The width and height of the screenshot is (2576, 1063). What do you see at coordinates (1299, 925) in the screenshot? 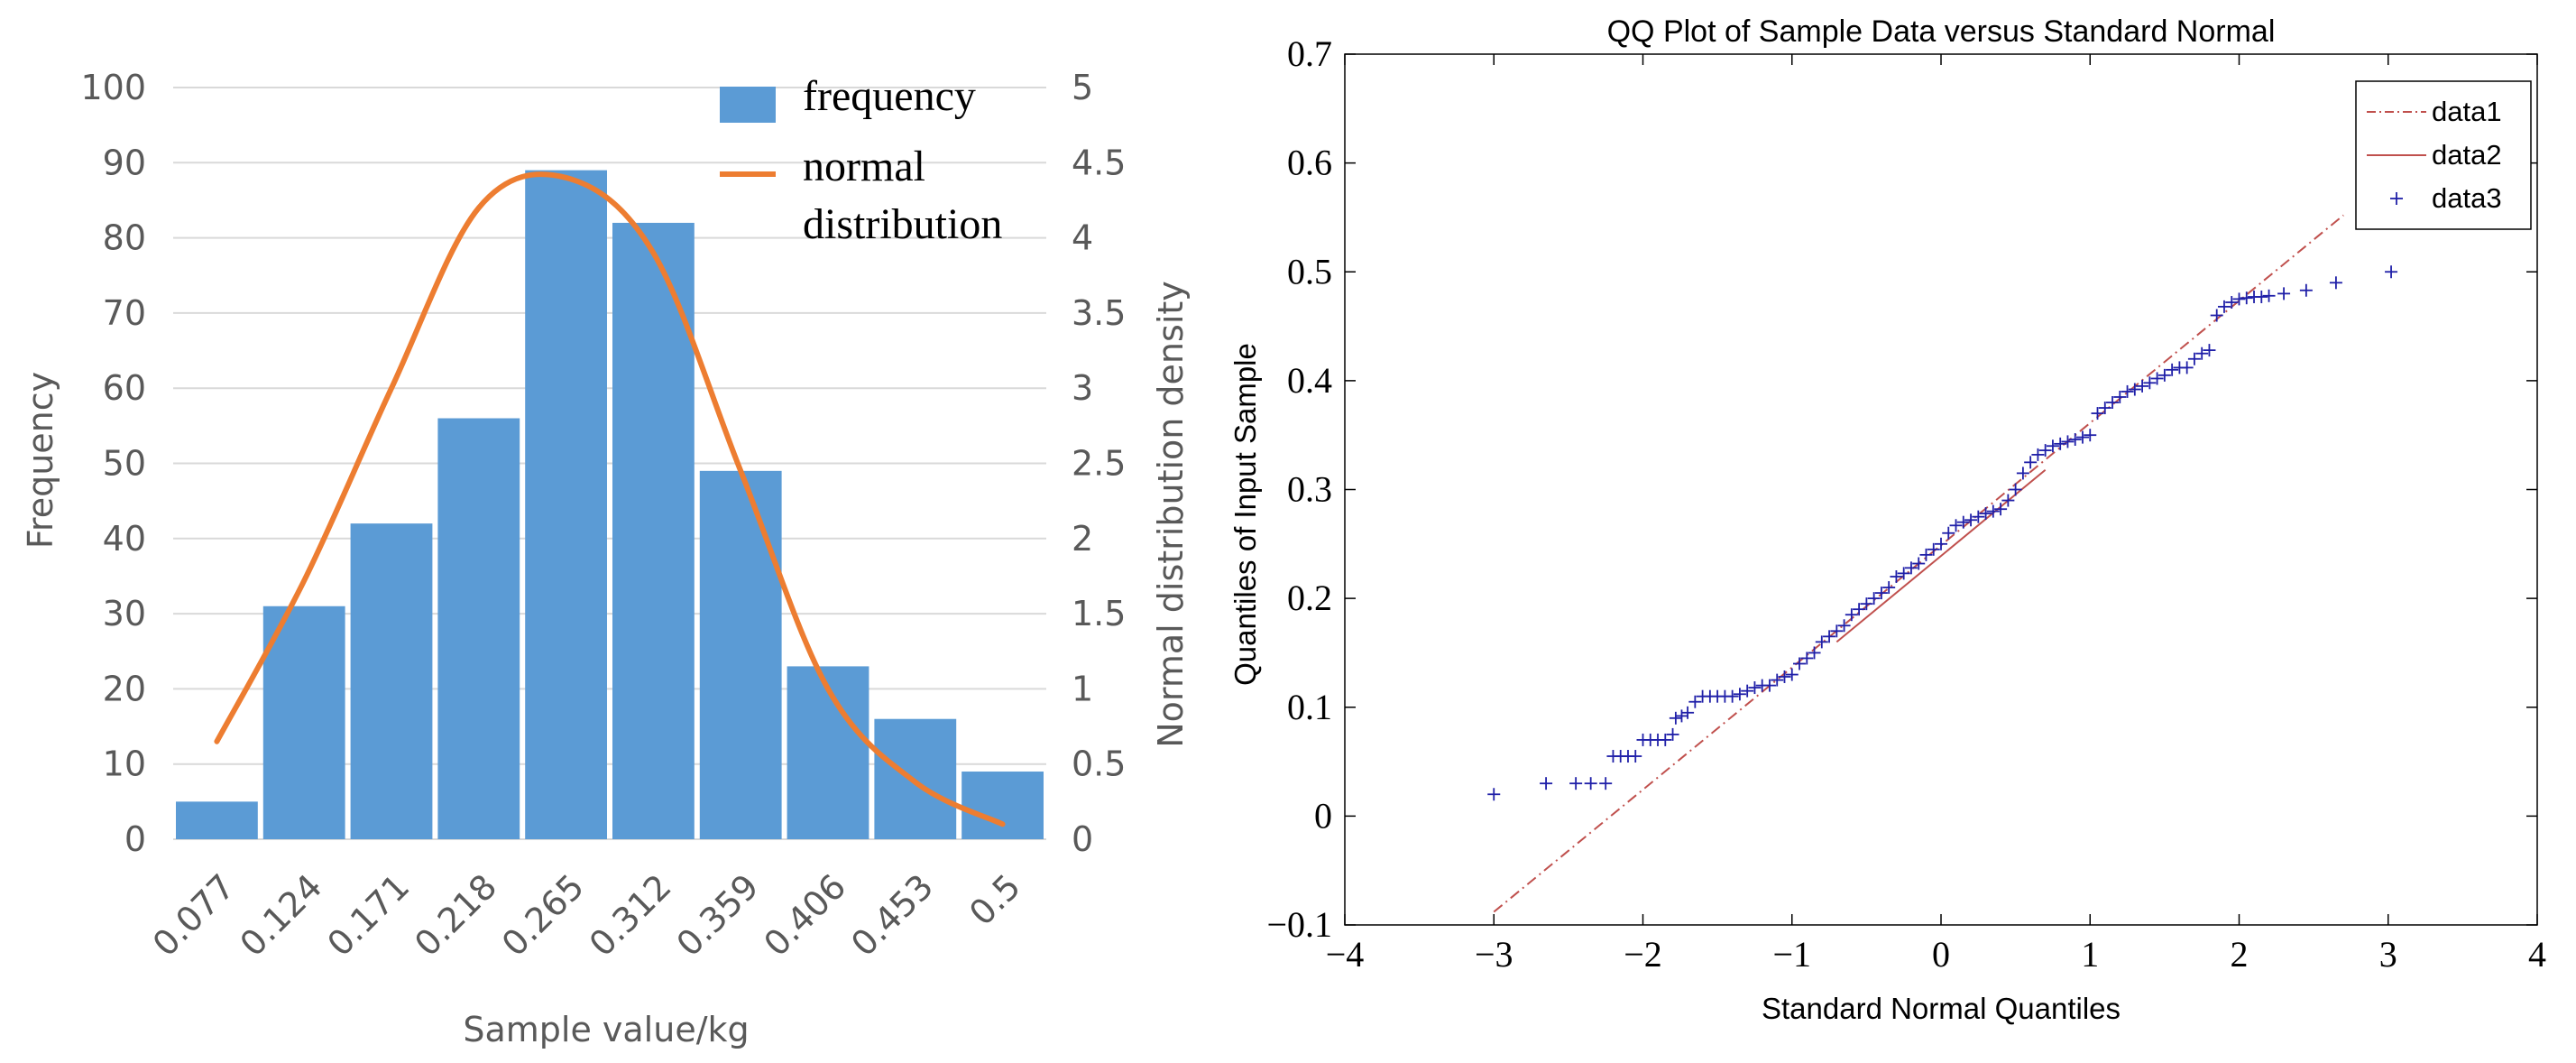
I see `qq-y-tick-label: −0.1` at bounding box center [1299, 925].